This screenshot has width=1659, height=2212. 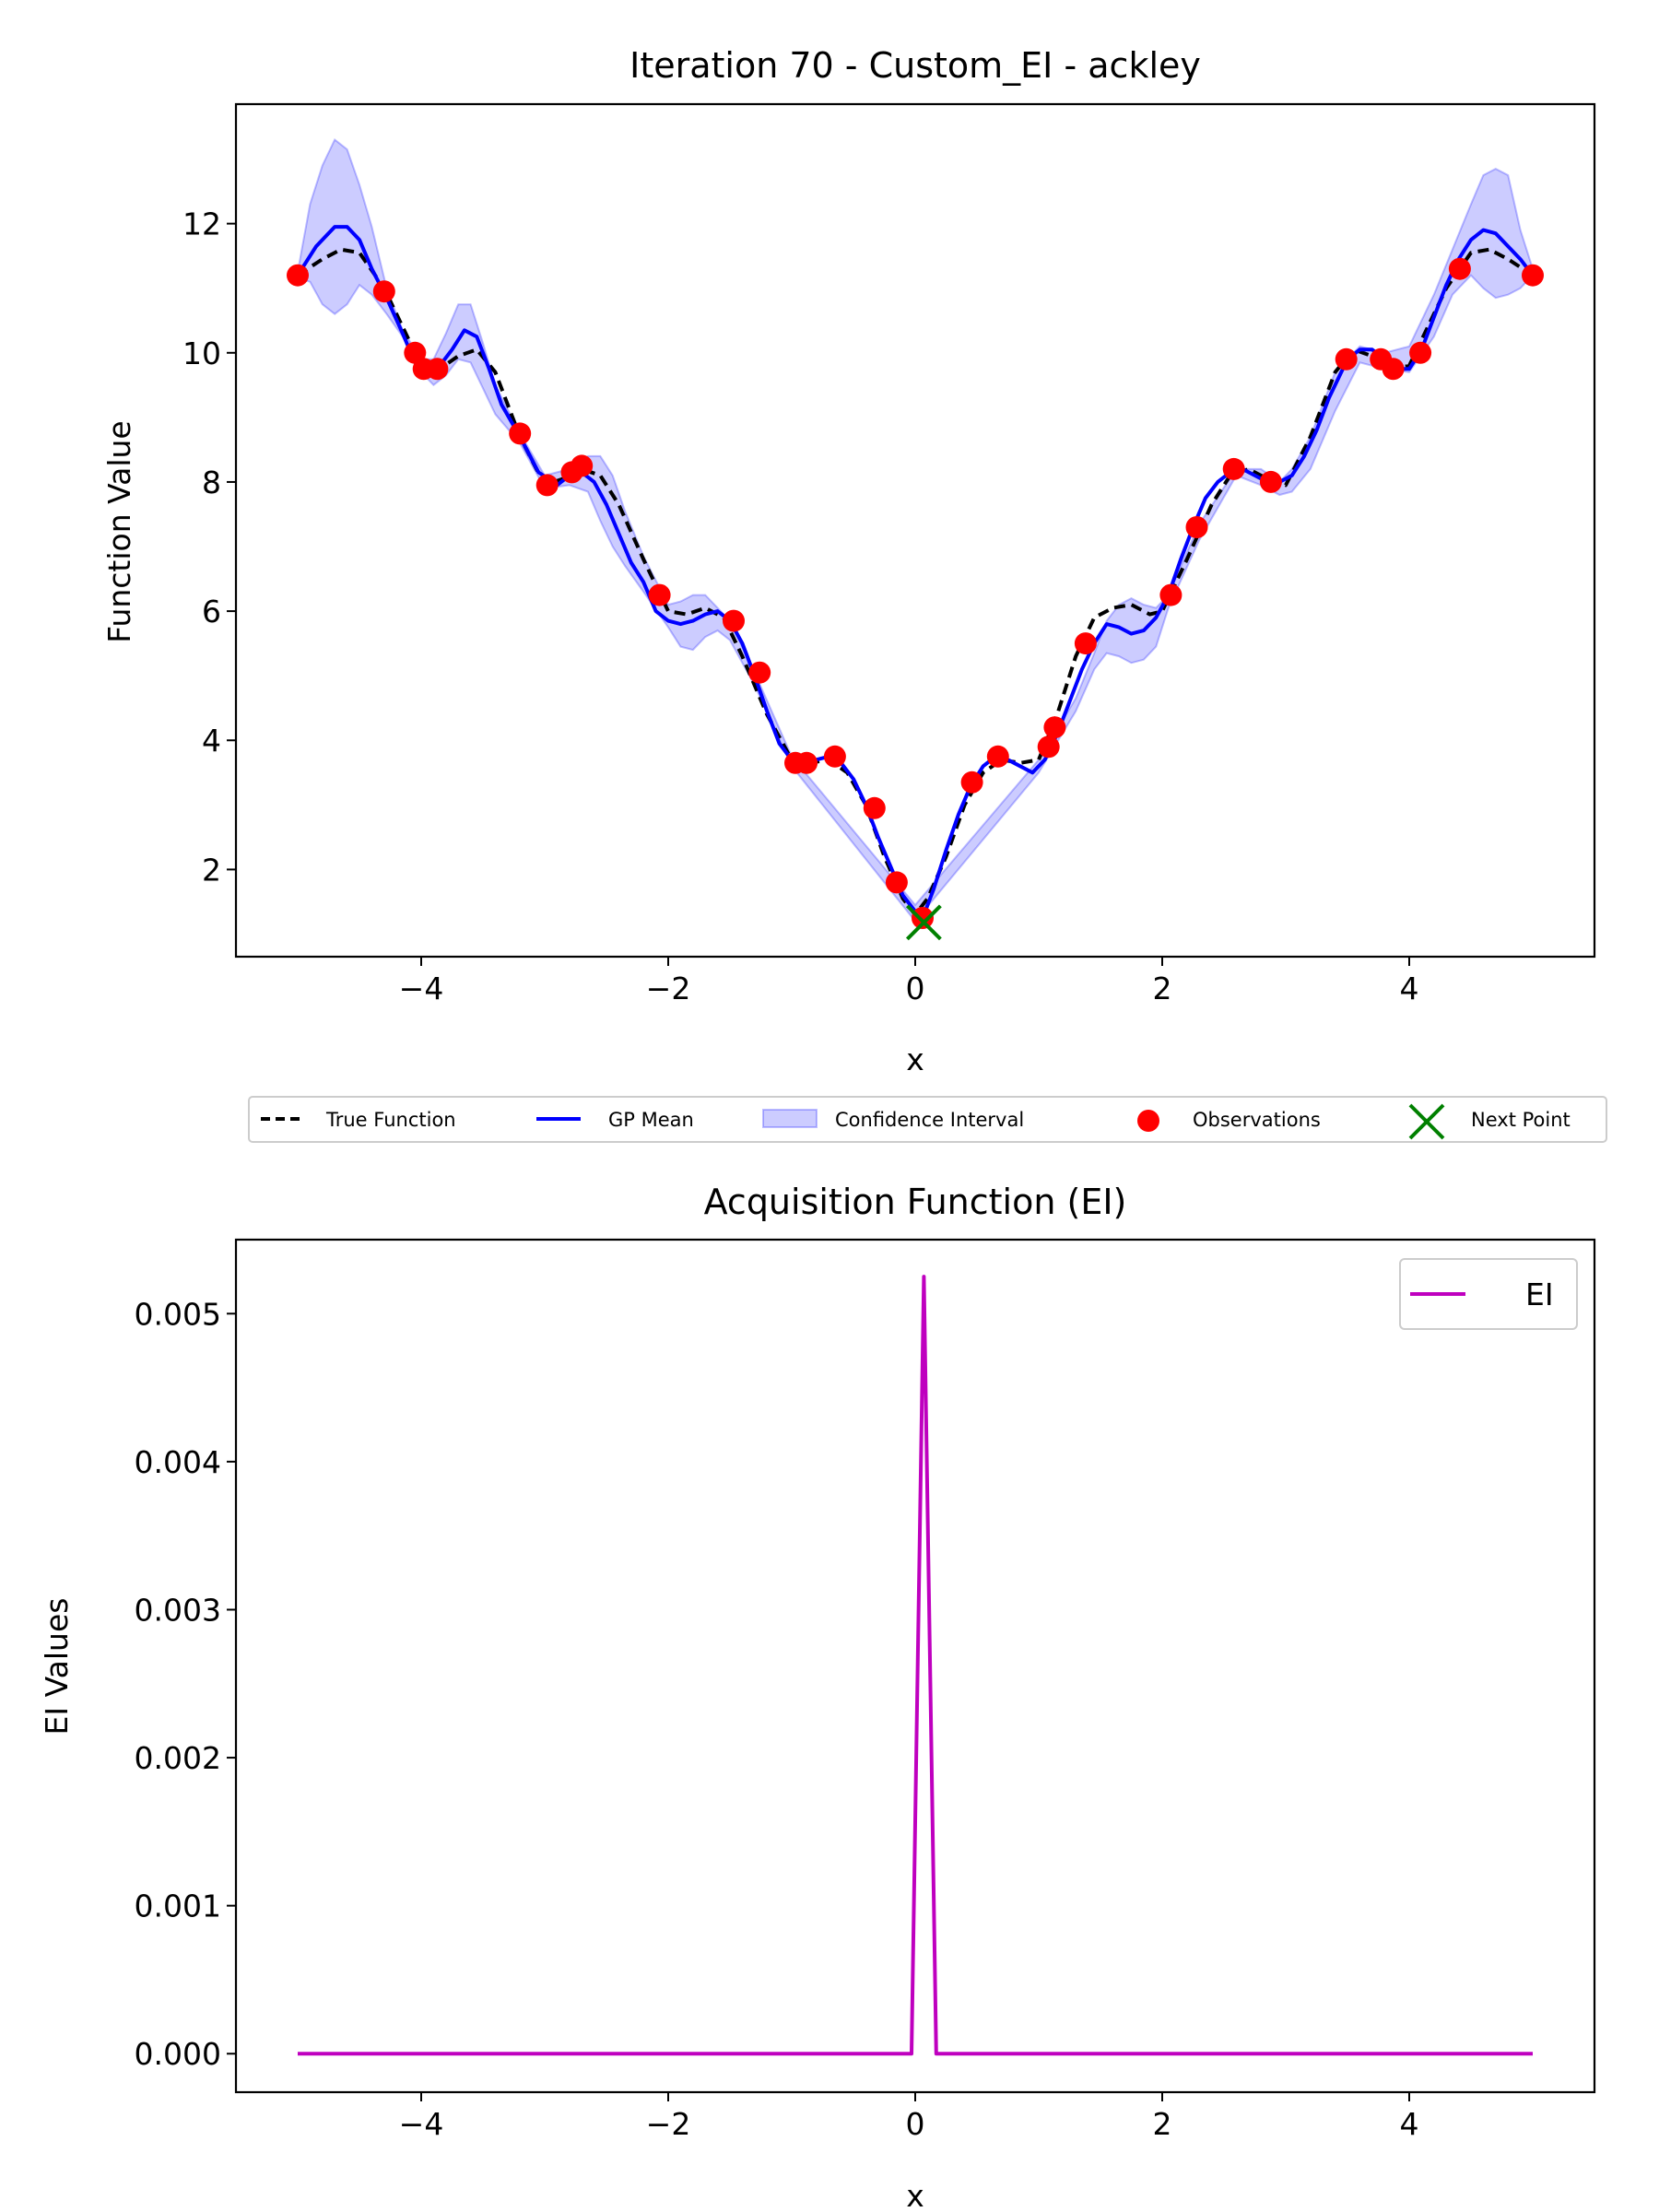 What do you see at coordinates (1539, 1294) in the screenshot?
I see `legend-label-ei: EI` at bounding box center [1539, 1294].